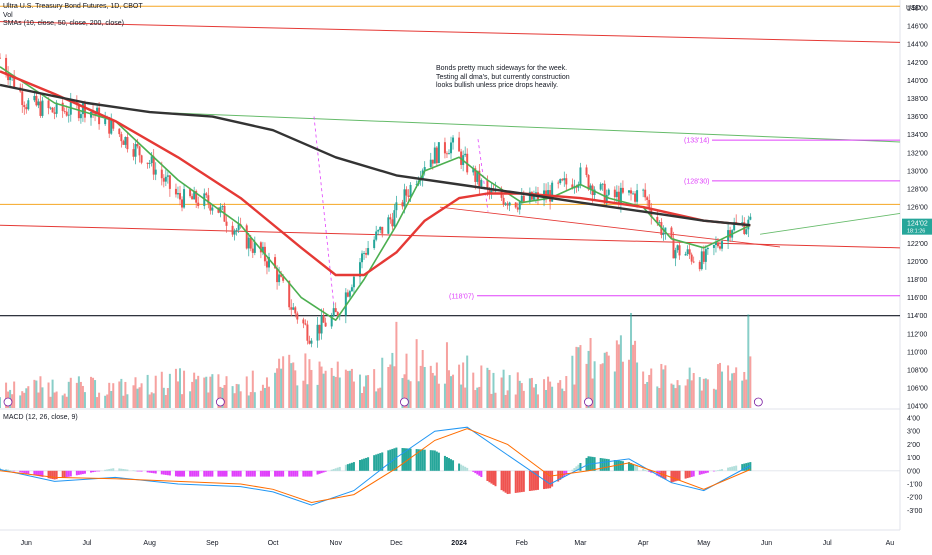  What do you see at coordinates (914, 498) in the screenshot?
I see `macd-tick-label: -2'00` at bounding box center [914, 498].